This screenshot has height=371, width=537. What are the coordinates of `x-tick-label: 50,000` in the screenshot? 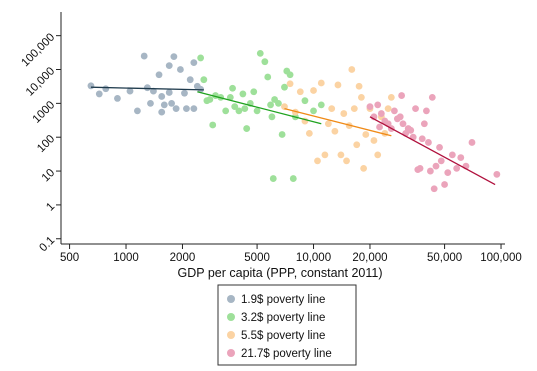 It's located at (444, 258).